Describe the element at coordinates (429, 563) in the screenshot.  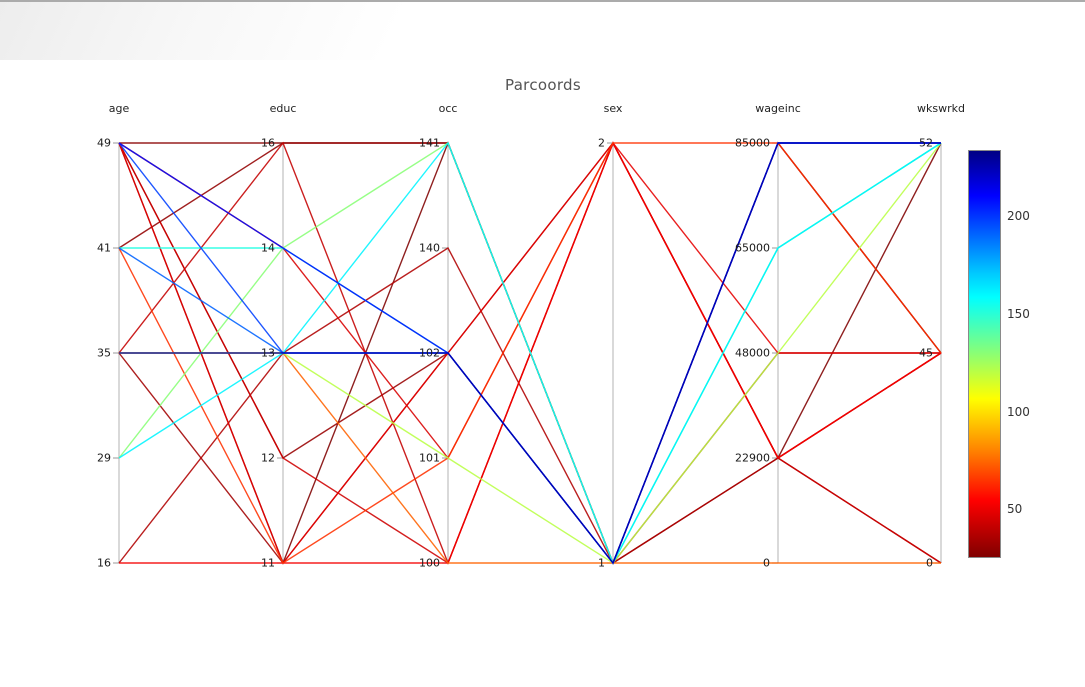
I see `tick-label-occ-100: 100` at that location.